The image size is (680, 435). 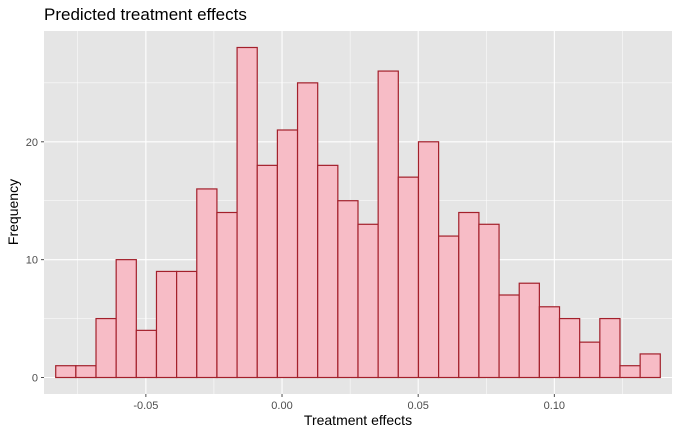 I want to click on y-axis-title: Frequency, so click(x=13, y=212).